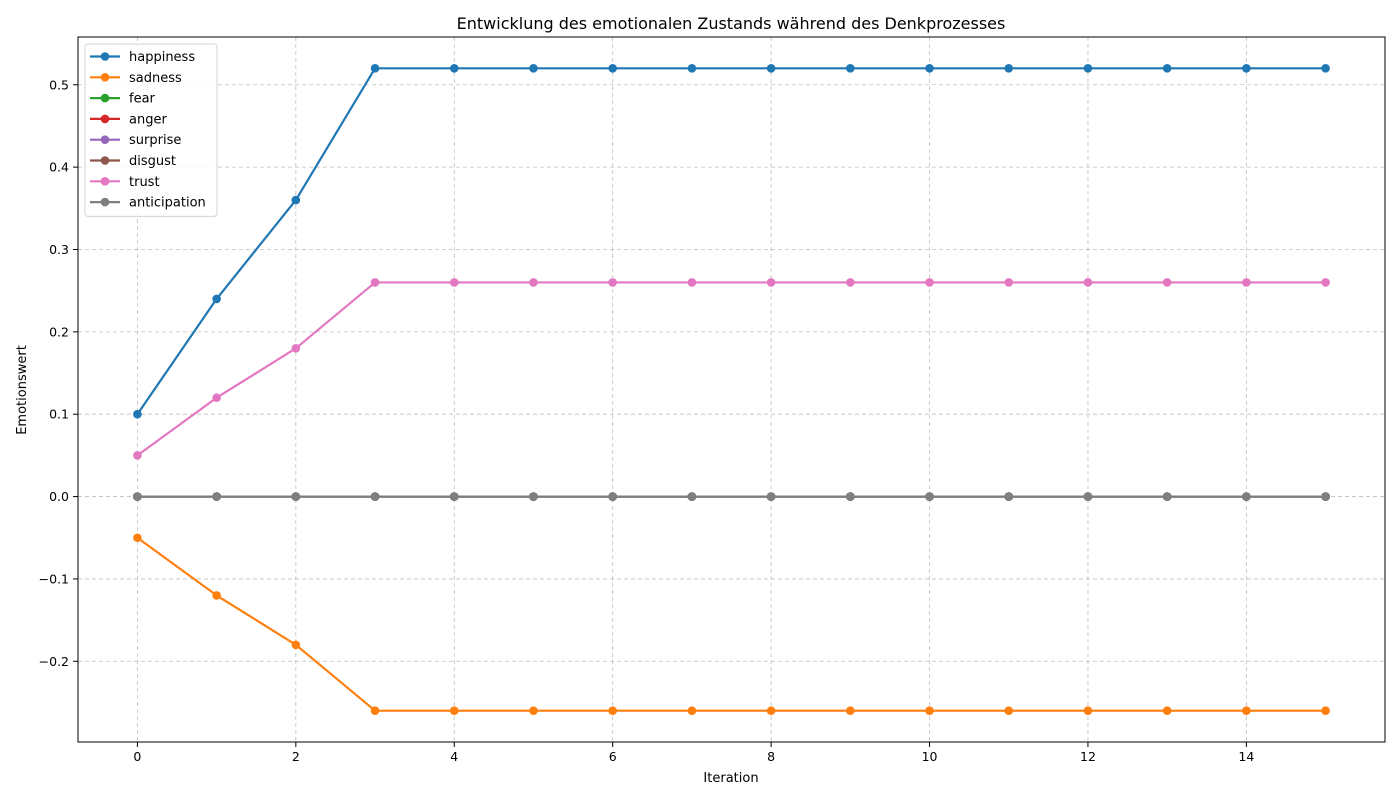 The image size is (1400, 800). I want to click on x-tick-label: 0, so click(137, 756).